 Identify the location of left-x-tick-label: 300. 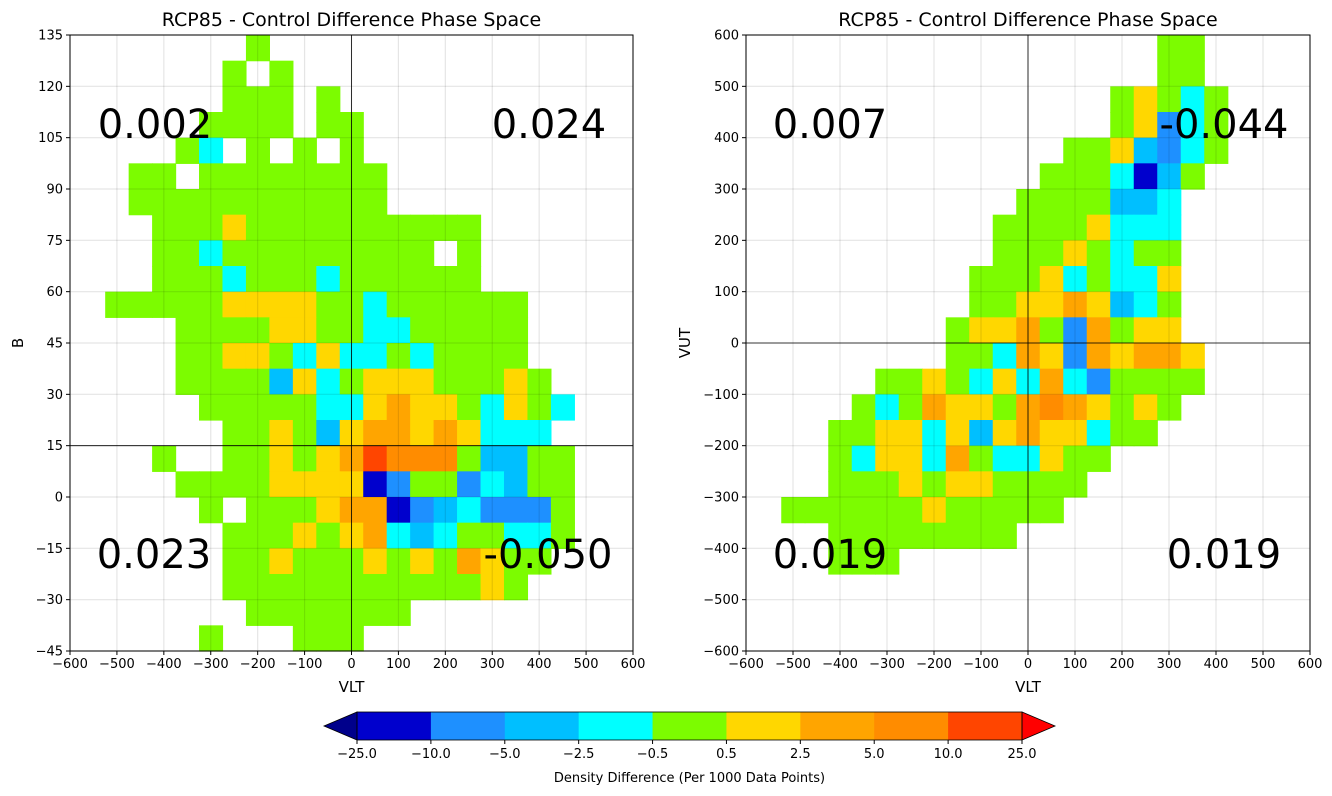
(492, 664).